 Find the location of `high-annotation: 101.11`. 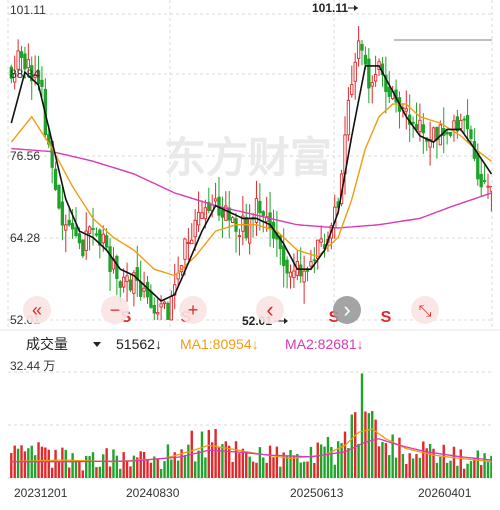

high-annotation: 101.11 is located at coordinates (335, 8).